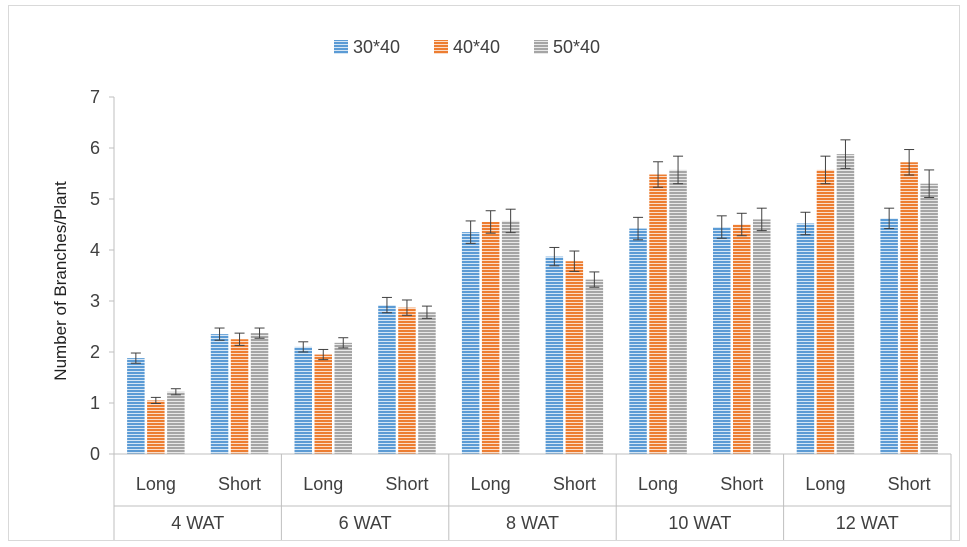 This screenshot has width=967, height=547. What do you see at coordinates (95, 250) in the screenshot?
I see `y-tick-label: 4` at bounding box center [95, 250].